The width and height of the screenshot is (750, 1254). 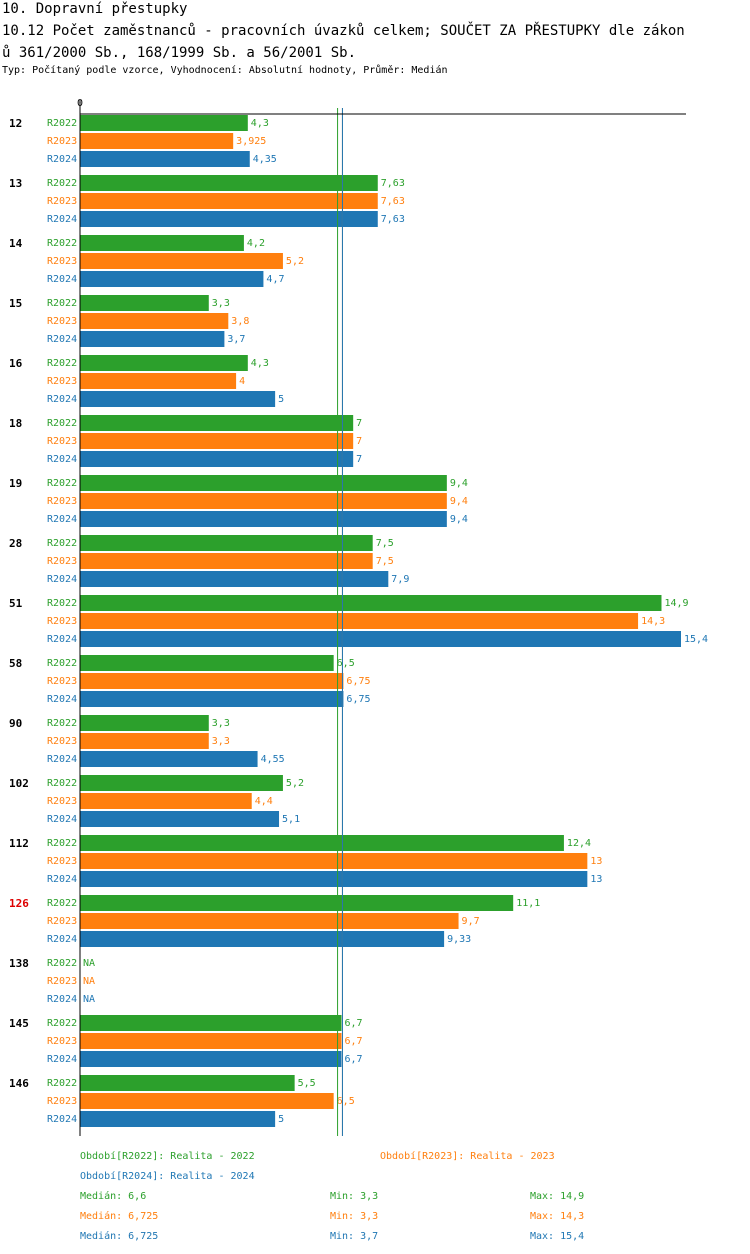 I want to click on legend-median-r2024: Medián: 6,725, so click(x=119, y=1236).